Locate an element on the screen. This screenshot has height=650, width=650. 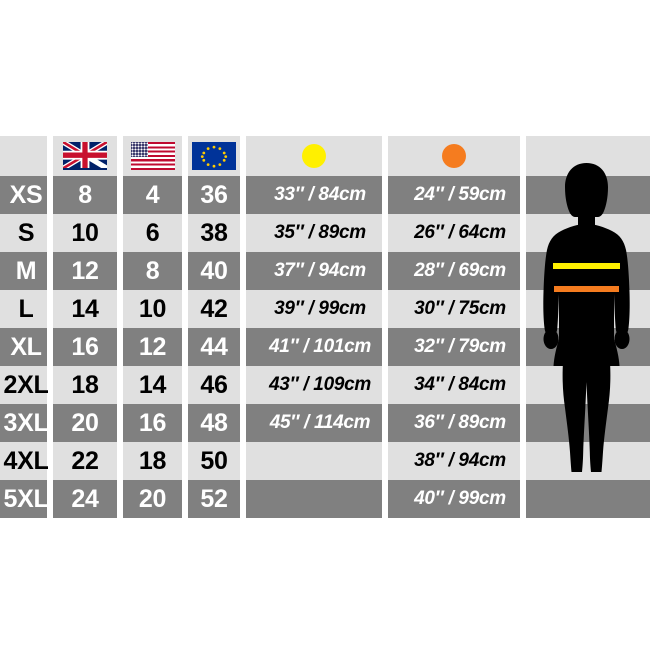
header-cell-waist is located at coordinates (454, 156).